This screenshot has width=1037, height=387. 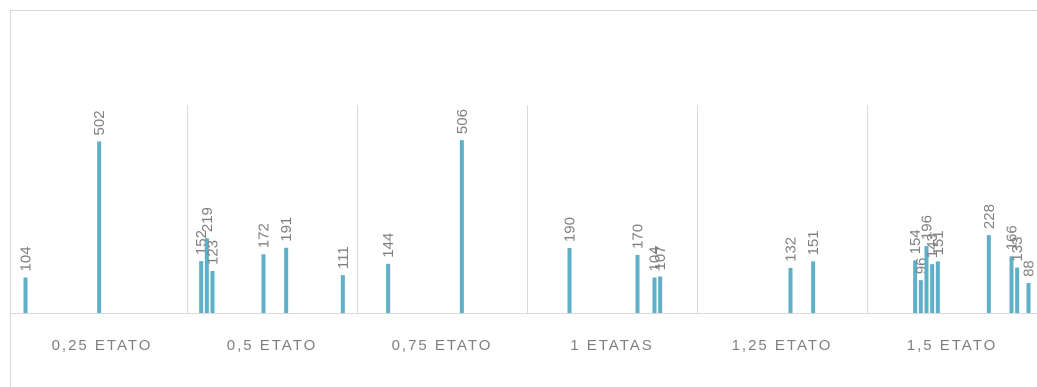 What do you see at coordinates (570, 229) in the screenshot?
I see `value-label: 190` at bounding box center [570, 229].